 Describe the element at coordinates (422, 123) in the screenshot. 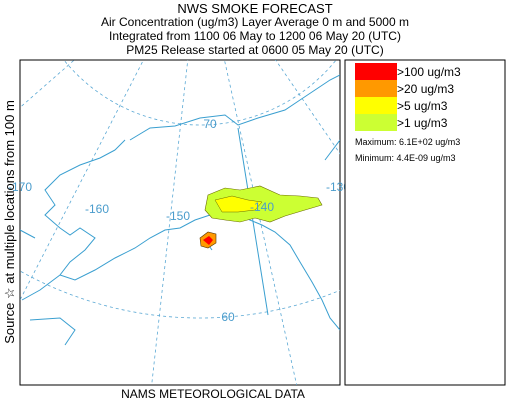

I see `legend-label: >1 ug/m3` at that location.